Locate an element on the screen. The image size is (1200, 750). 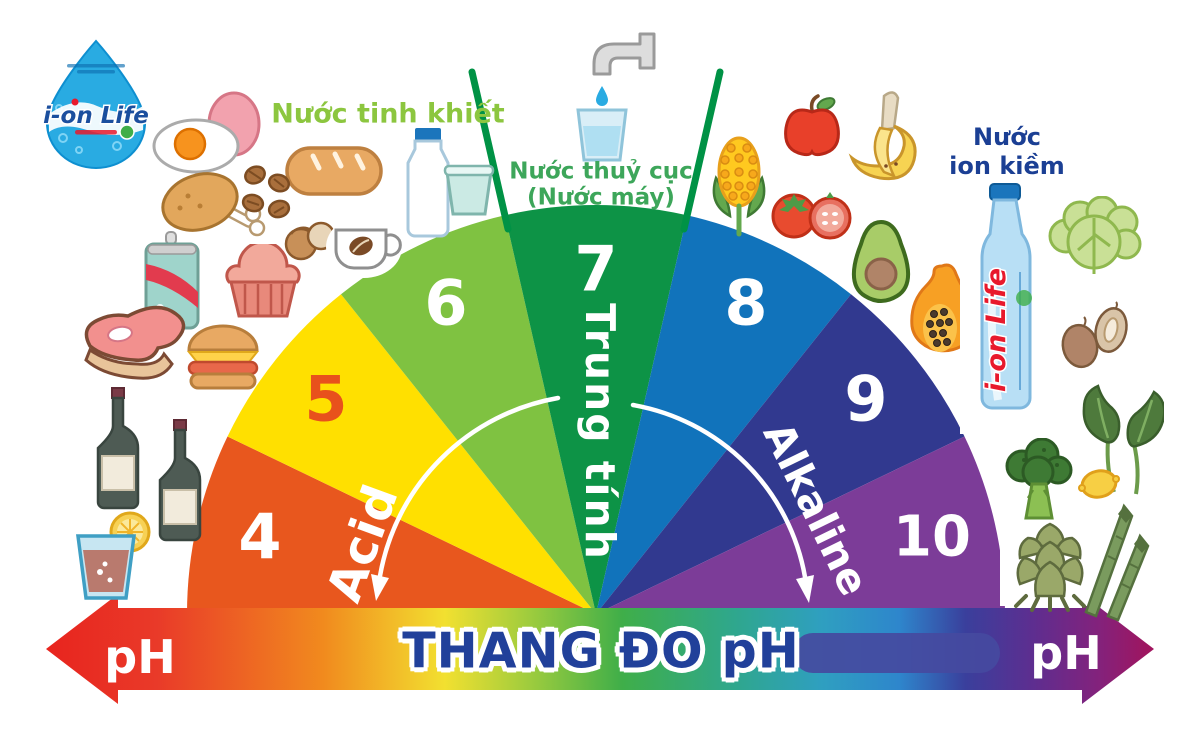
tap-water-line2: (Nước máy) is located at coordinates (601, 198).